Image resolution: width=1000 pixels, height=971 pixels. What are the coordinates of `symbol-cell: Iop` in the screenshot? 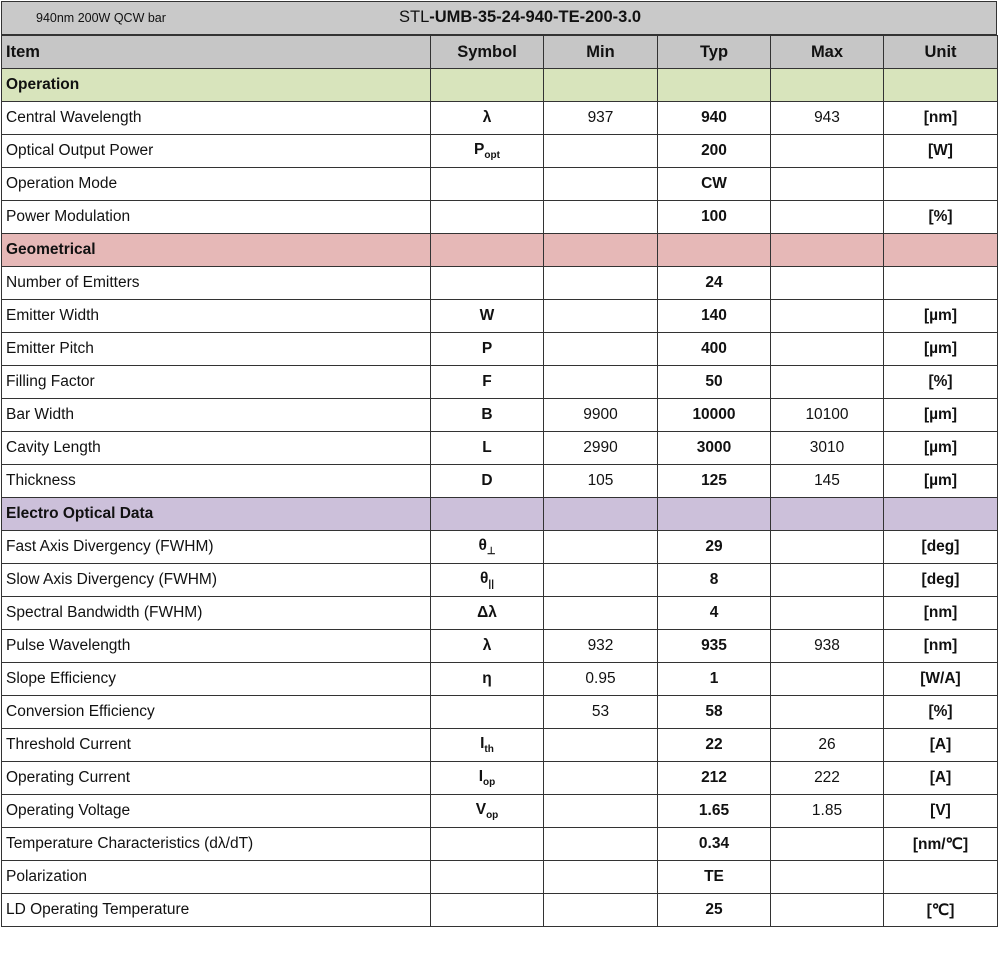 It's located at (487, 778).